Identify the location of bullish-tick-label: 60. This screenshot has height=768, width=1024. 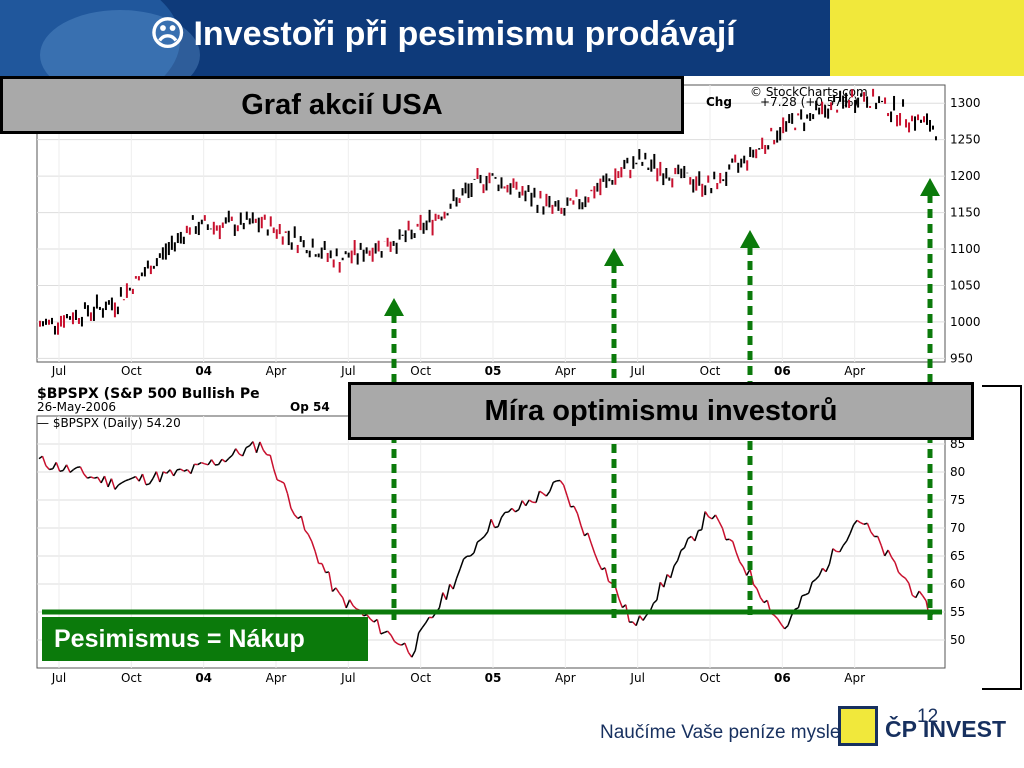
(957, 584).